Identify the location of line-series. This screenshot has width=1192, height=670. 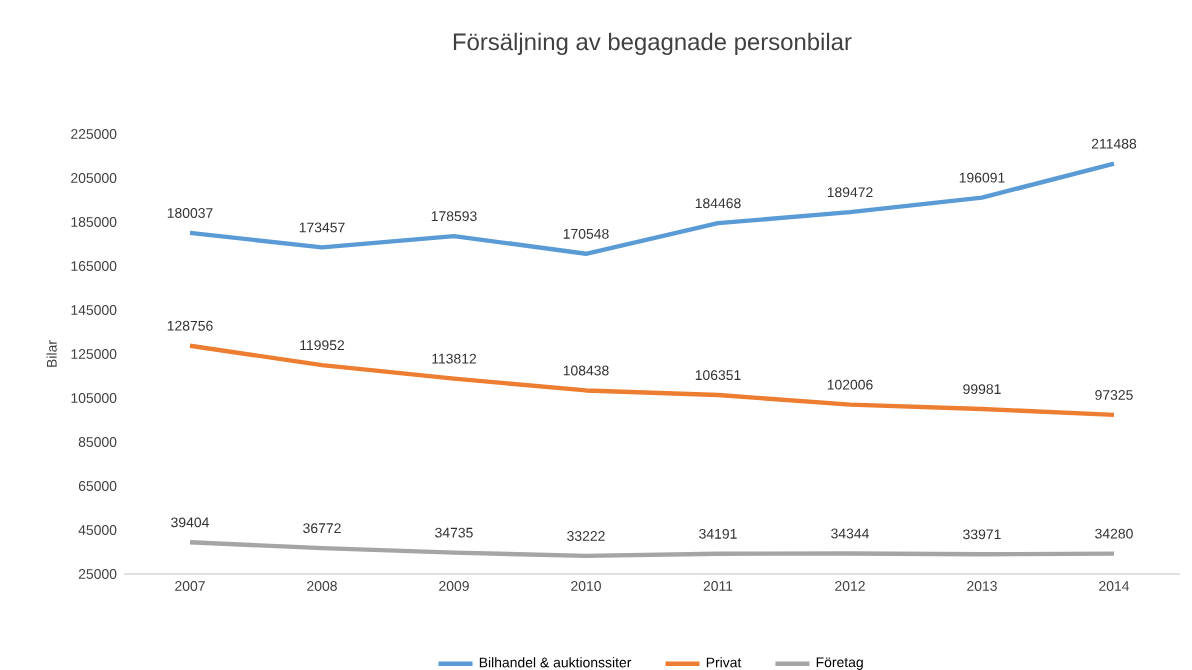
(652, 549).